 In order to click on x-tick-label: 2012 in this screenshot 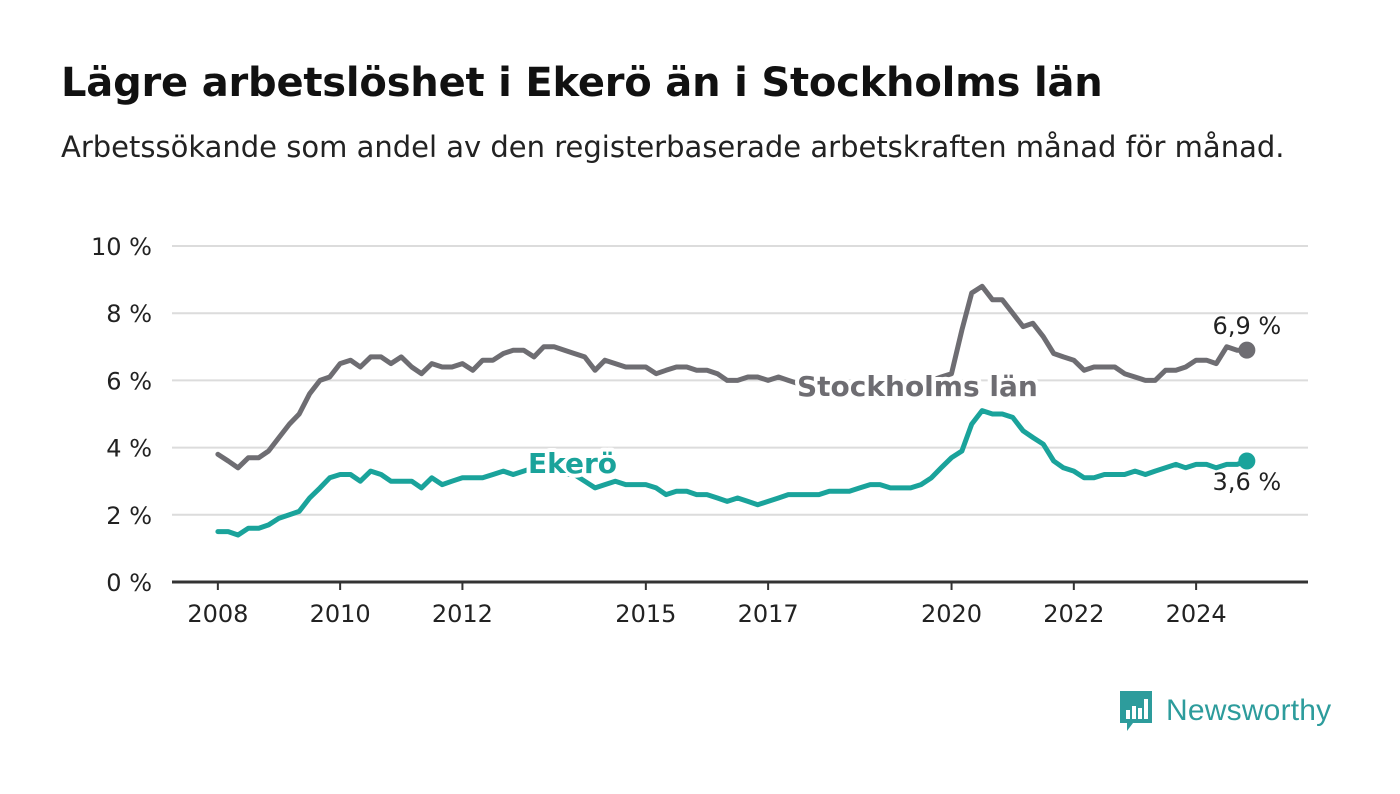, I will do `click(462, 614)`.